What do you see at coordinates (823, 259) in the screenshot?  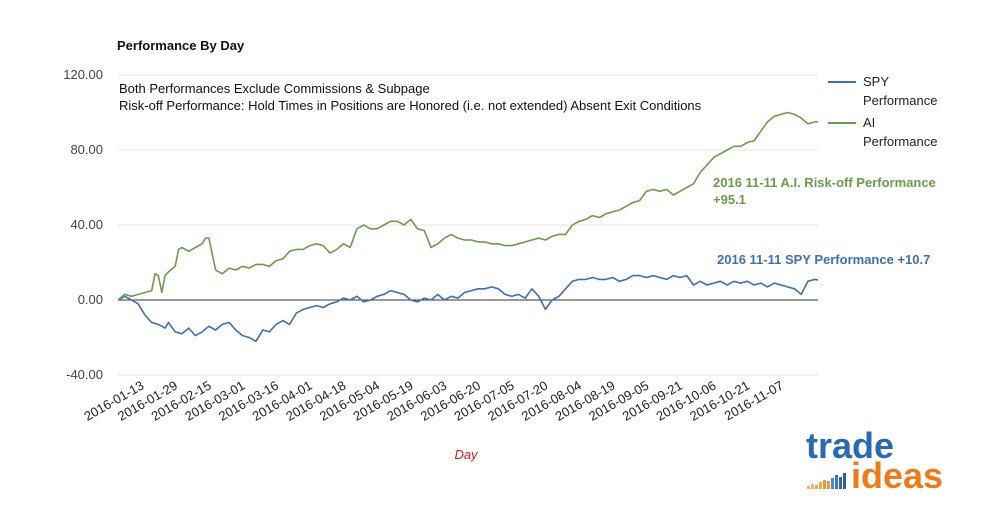 I see `annotation-spy-line-1: 2016 11-11 SPY Performance +10.7` at bounding box center [823, 259].